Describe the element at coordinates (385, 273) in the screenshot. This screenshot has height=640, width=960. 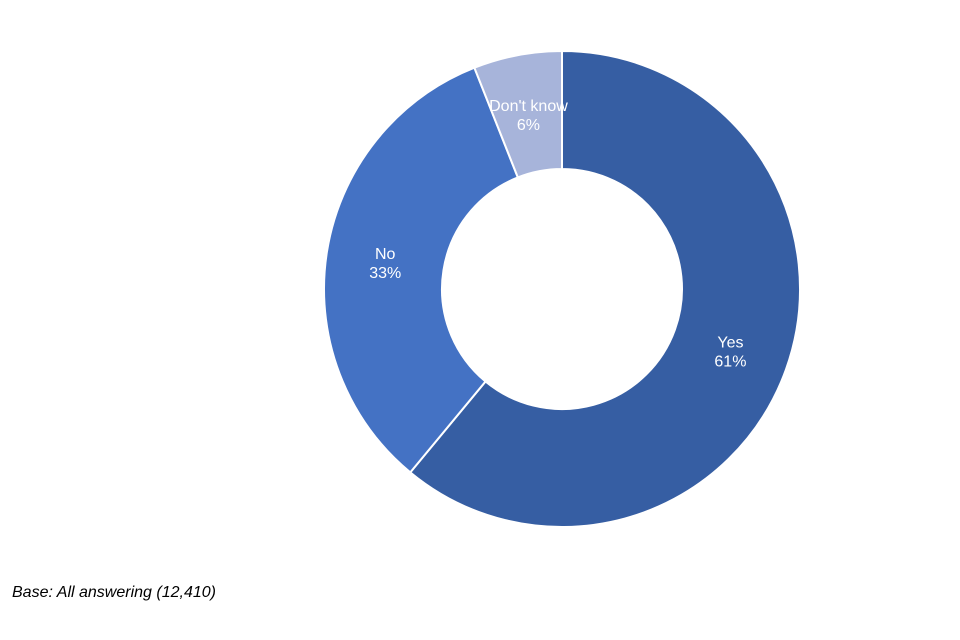
I see `slice-value-no: 33%` at that location.